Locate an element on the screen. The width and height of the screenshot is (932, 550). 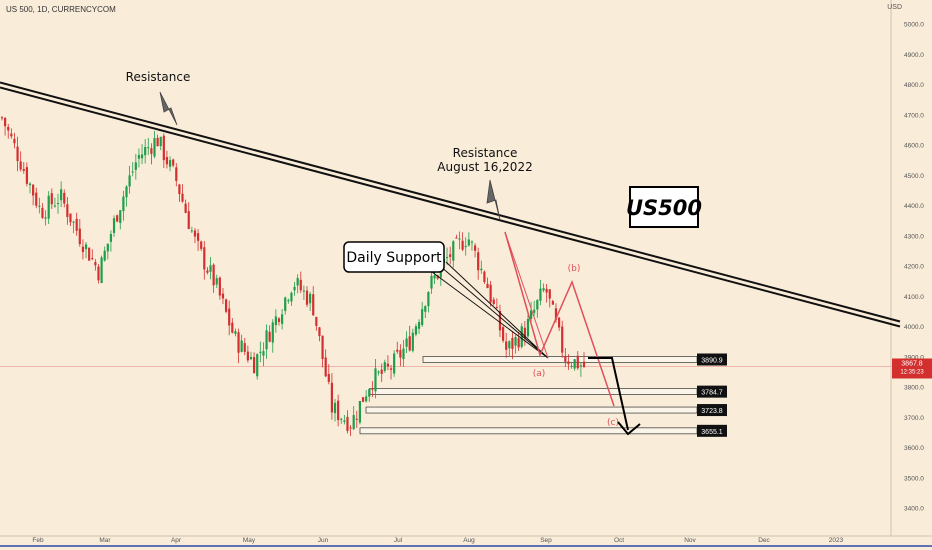
price-tick-label: 3600.0 is located at coordinates (914, 448).